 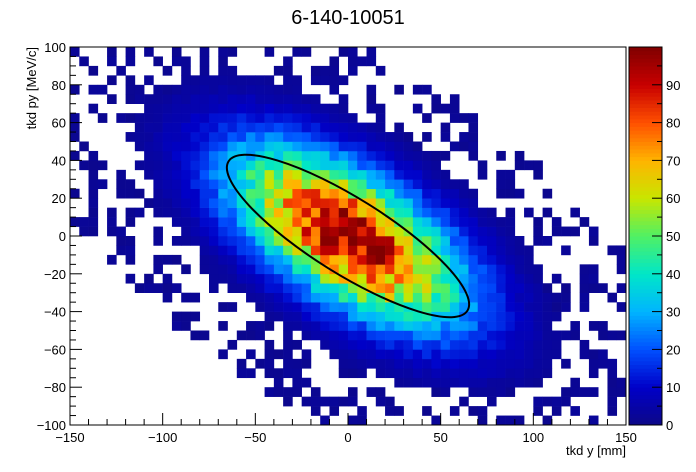 What do you see at coordinates (673, 123) in the screenshot?
I see `z-tick-label: 80` at bounding box center [673, 123].